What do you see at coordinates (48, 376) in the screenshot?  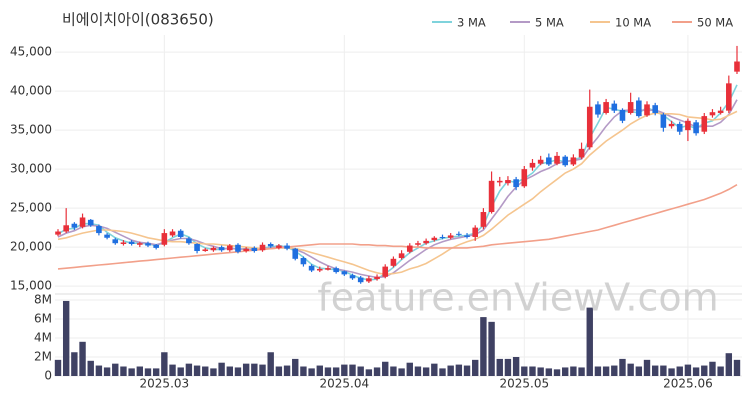 I see `volume-tick-label: 0` at bounding box center [48, 376].